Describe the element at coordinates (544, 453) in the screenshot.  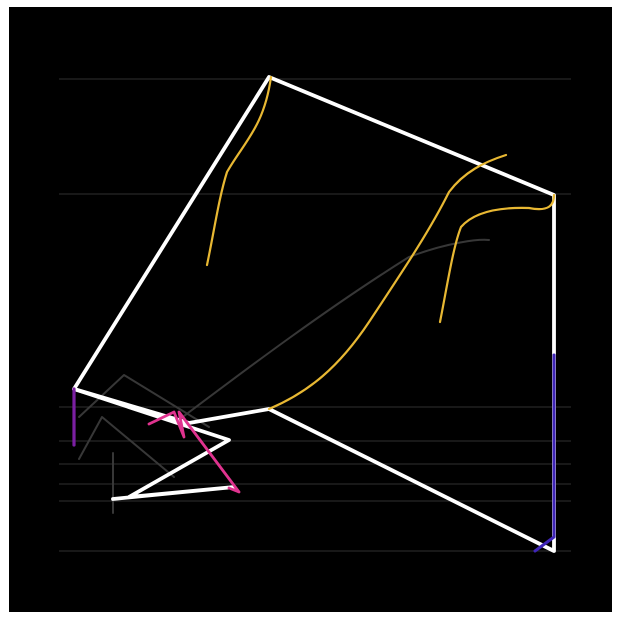
I see `blue-right-segment` at that location.